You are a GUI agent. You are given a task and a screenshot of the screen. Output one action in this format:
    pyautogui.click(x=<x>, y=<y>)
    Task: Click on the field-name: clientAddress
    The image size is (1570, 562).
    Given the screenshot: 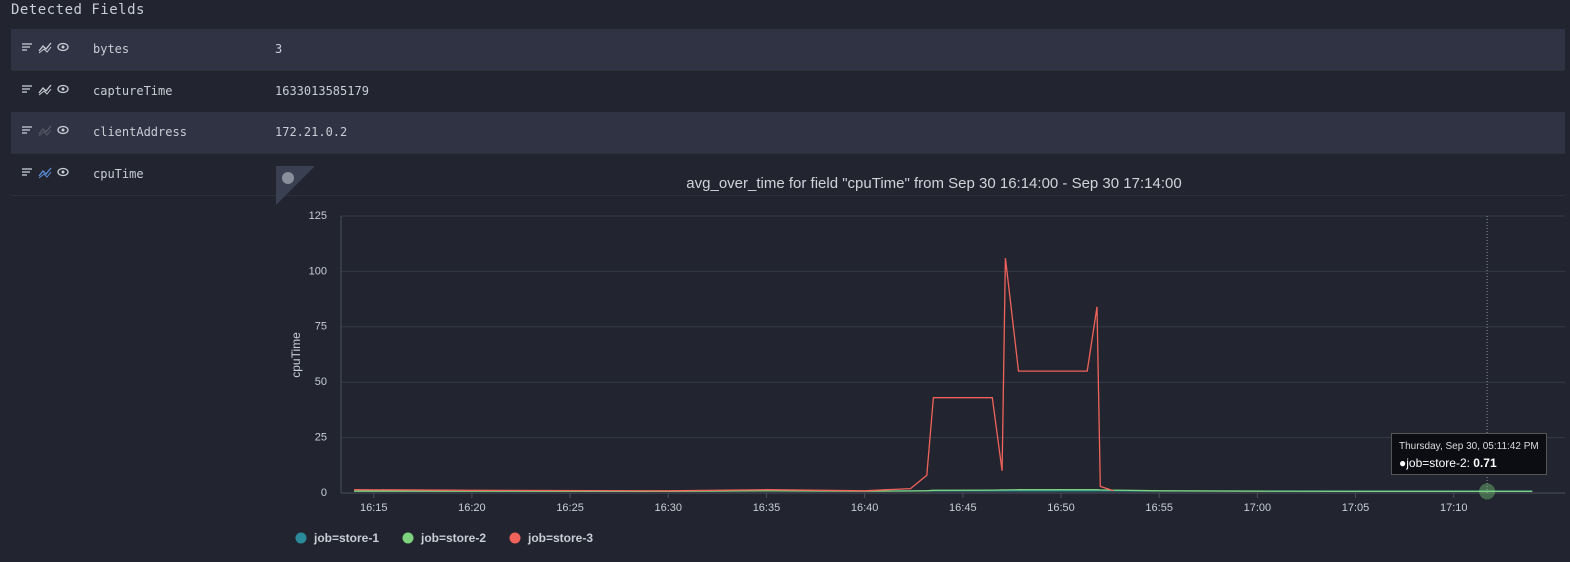 What is the action you would take?
    pyautogui.click(x=140, y=132)
    